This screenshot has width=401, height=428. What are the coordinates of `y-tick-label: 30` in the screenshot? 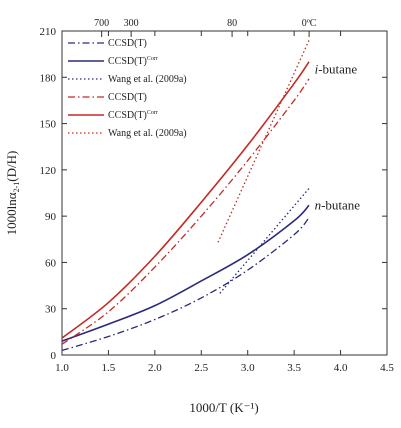 It's located at (51, 310).